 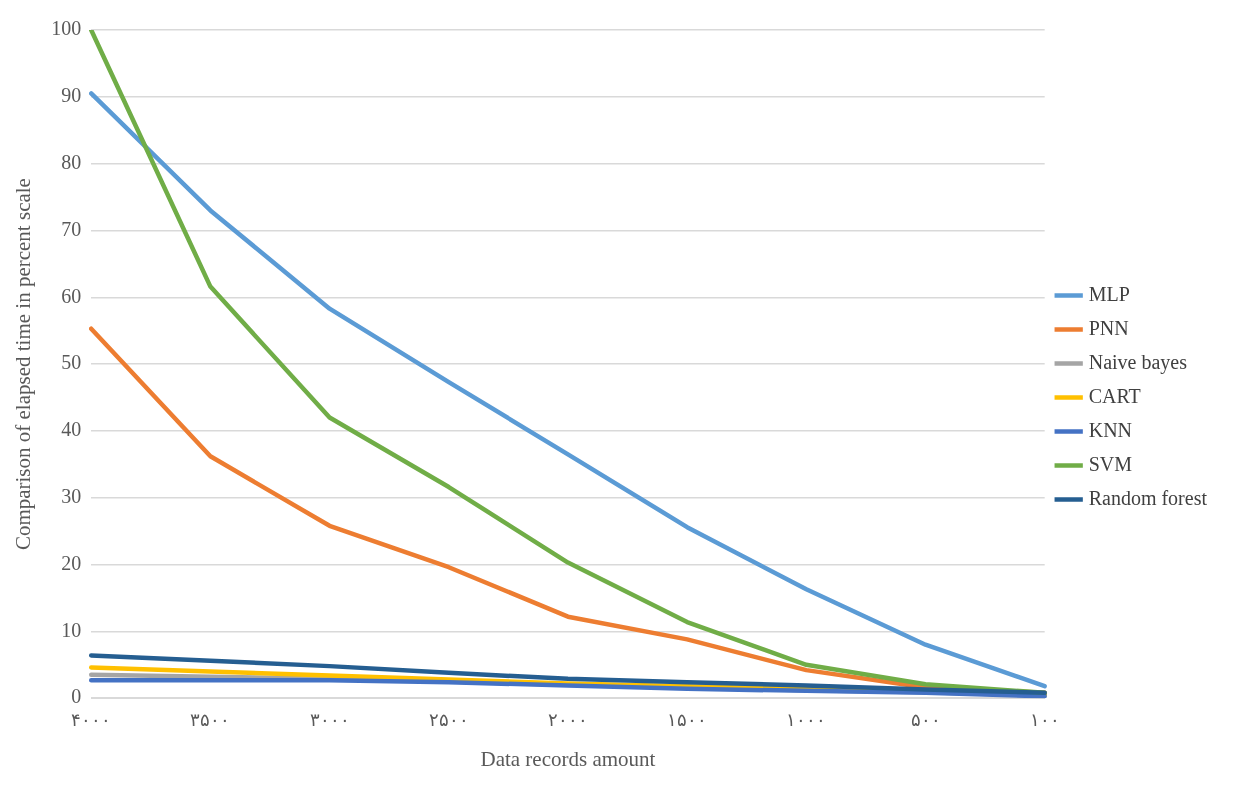 I want to click on legend-label: KNN, so click(x=1110, y=429).